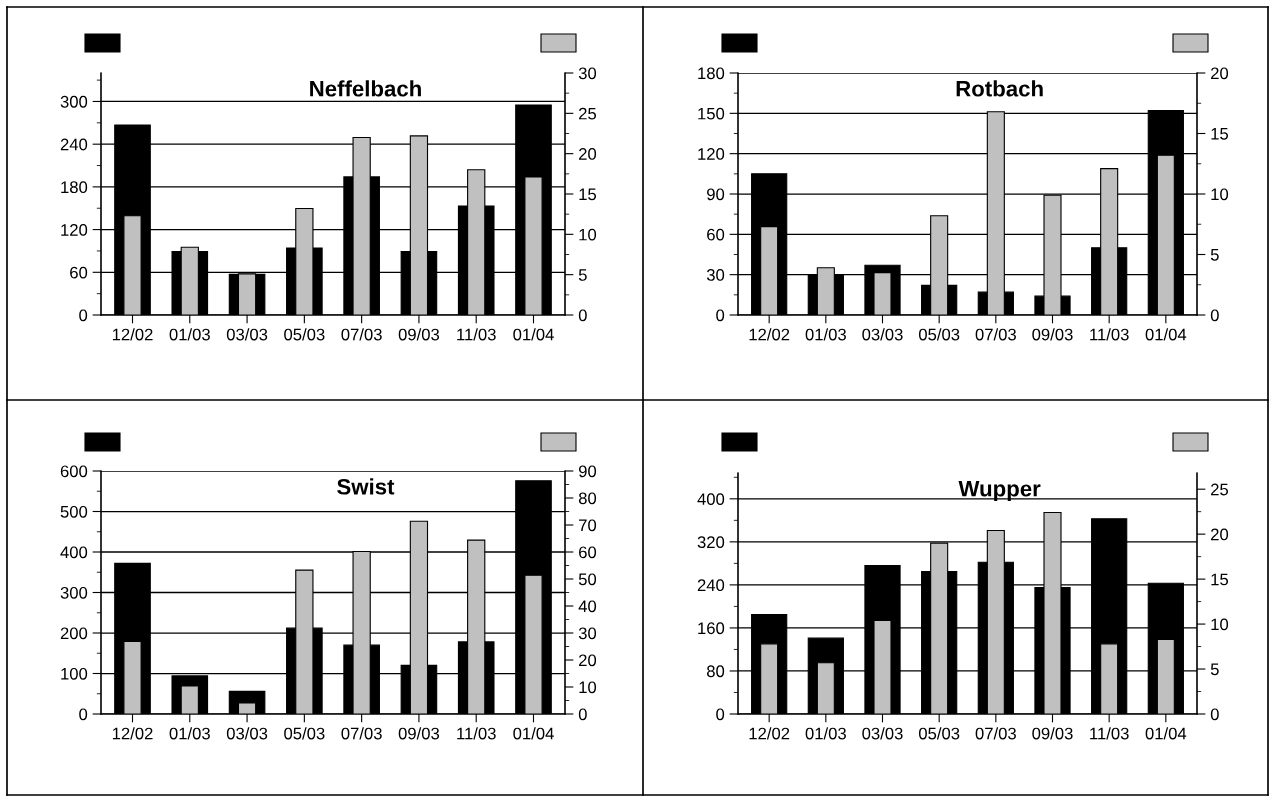 The image size is (1275, 801). Describe the element at coordinates (588, 525) in the screenshot. I see `y2-tick-label: 70` at that location.